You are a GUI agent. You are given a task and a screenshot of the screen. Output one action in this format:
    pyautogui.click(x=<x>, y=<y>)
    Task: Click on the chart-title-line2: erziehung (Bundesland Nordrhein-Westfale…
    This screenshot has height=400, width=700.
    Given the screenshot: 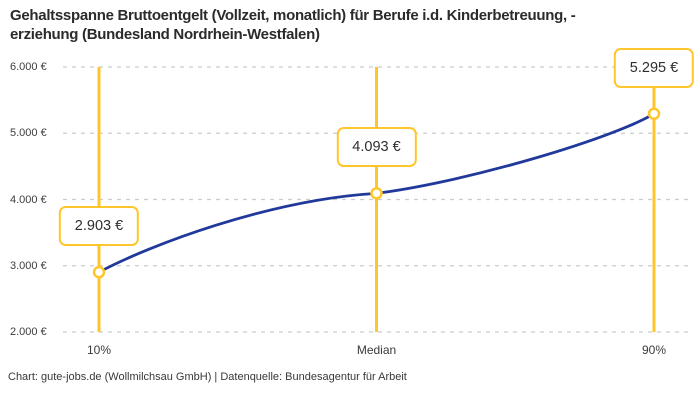 What is the action you would take?
    pyautogui.click(x=165, y=34)
    